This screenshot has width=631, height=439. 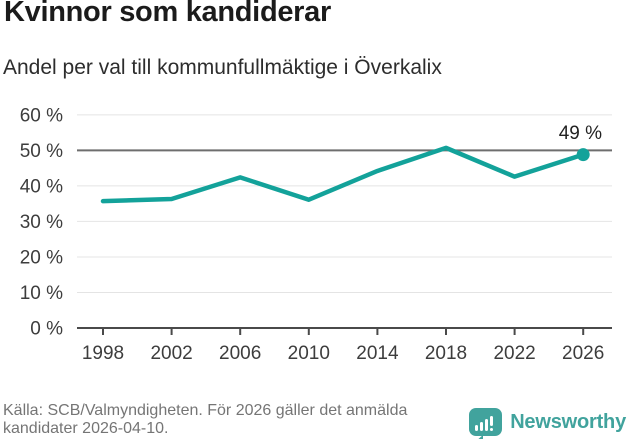 I want to click on x-tick-label: 2018, so click(x=446, y=353).